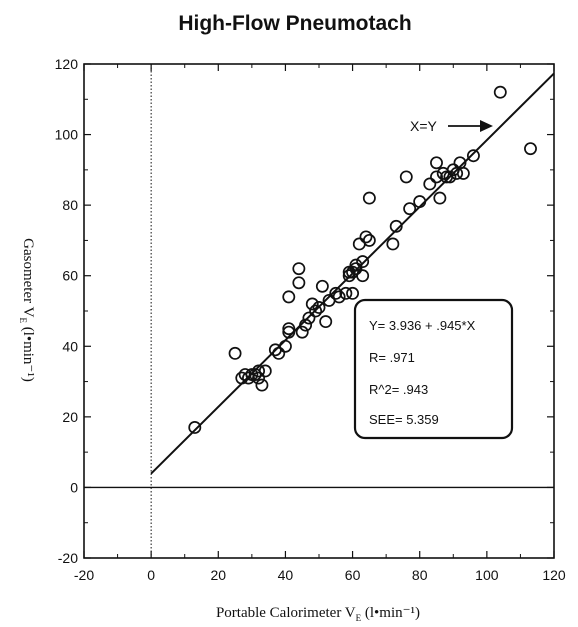  I want to click on x-axis-label: Portable Calorimeter VE (l•min⁻¹), so click(318, 614).